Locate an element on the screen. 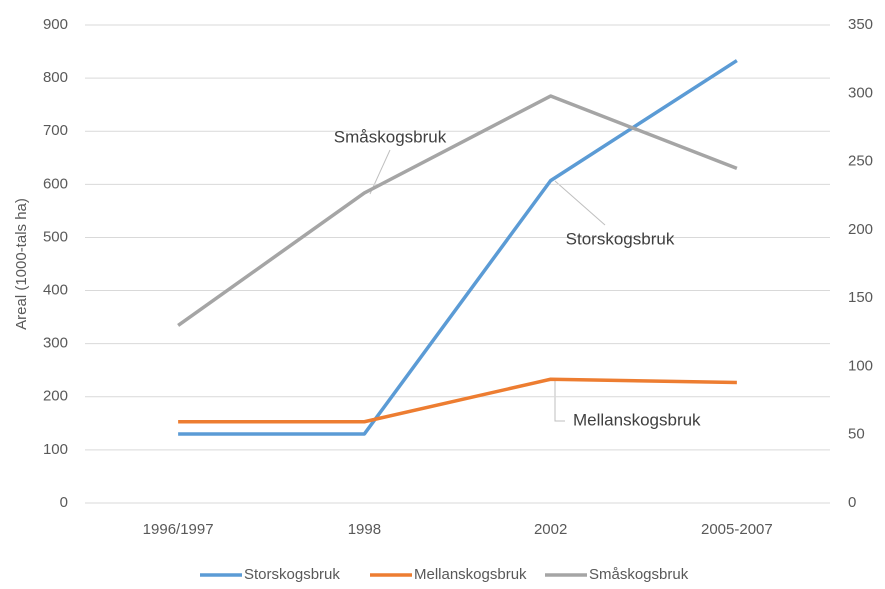  y-tick-label: 300 is located at coordinates (55, 343).